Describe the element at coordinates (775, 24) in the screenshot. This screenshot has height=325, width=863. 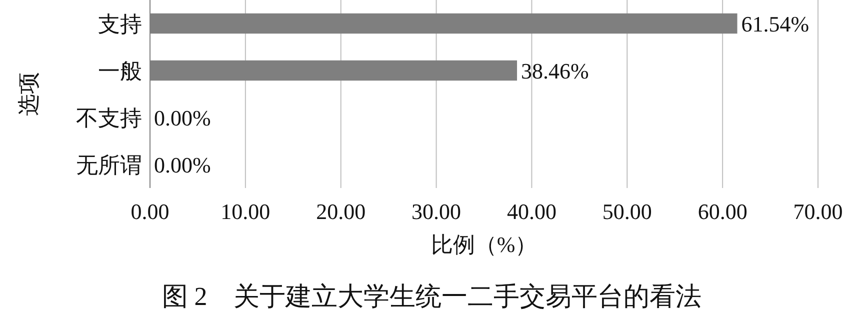
I see `data-label: 61.54%` at that location.